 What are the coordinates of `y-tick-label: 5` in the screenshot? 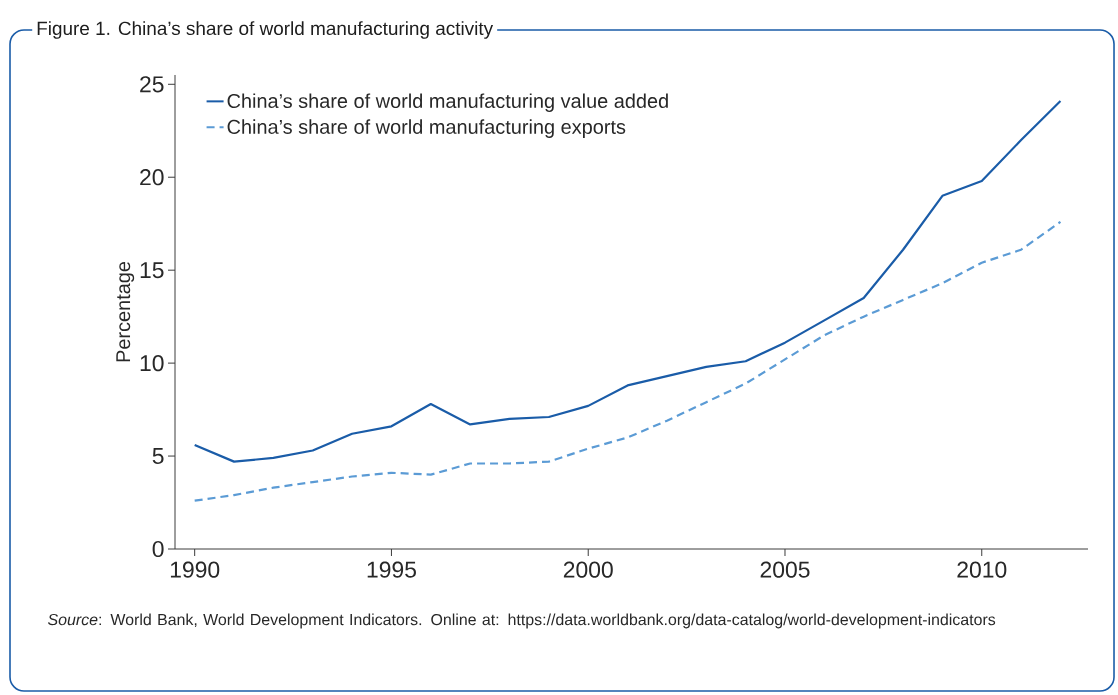 It's located at (158, 456).